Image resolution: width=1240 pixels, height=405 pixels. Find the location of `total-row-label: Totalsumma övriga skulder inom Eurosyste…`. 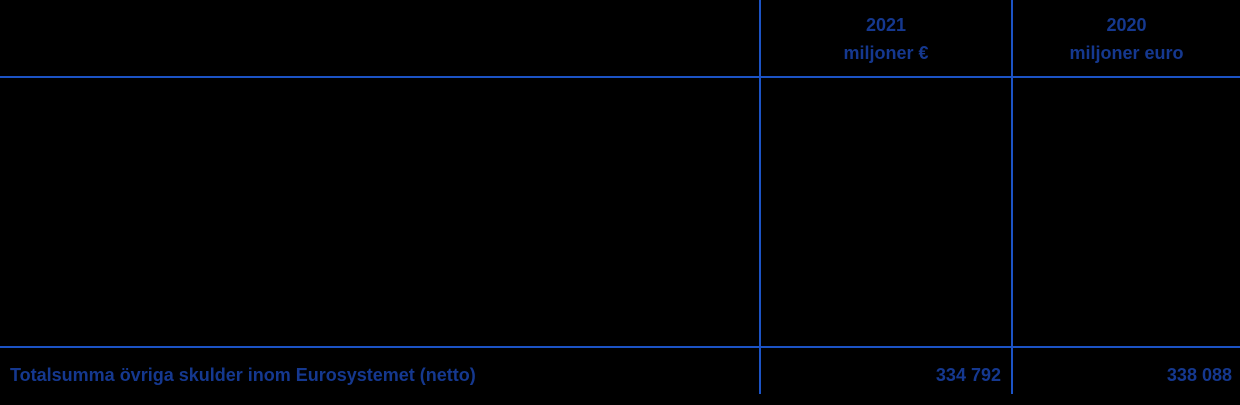

total-row-label: Totalsumma övriga skulder inom Eurosyste… is located at coordinates (243, 375).